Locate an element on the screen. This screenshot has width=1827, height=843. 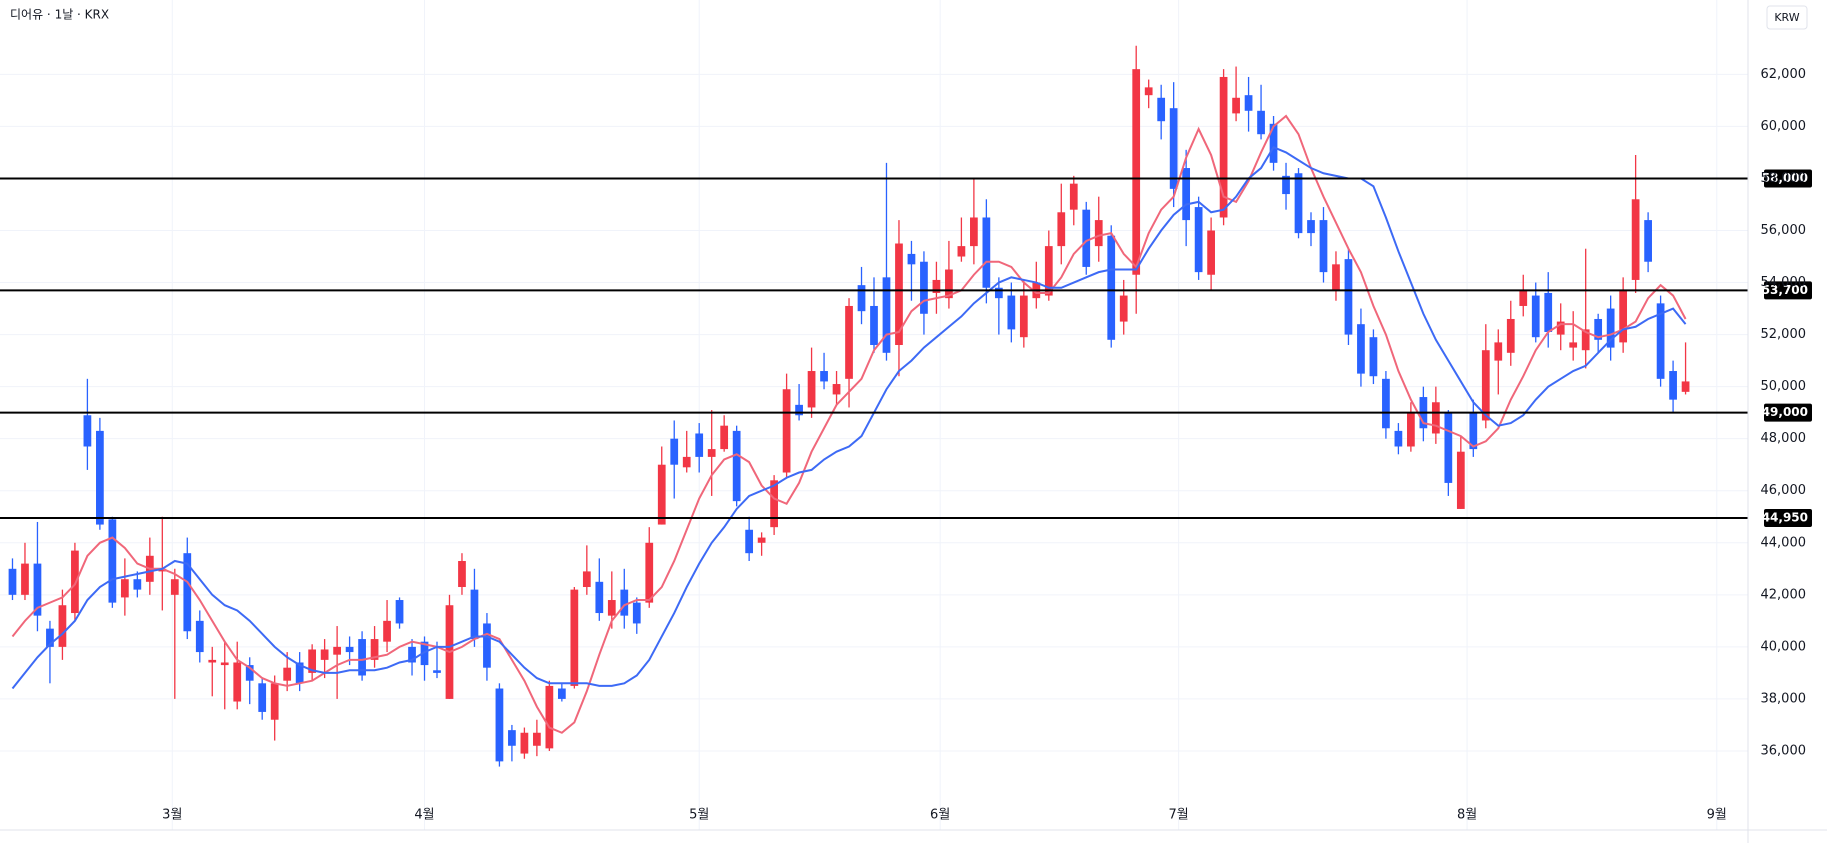
level-label: 58,000 is located at coordinates (1785, 178).